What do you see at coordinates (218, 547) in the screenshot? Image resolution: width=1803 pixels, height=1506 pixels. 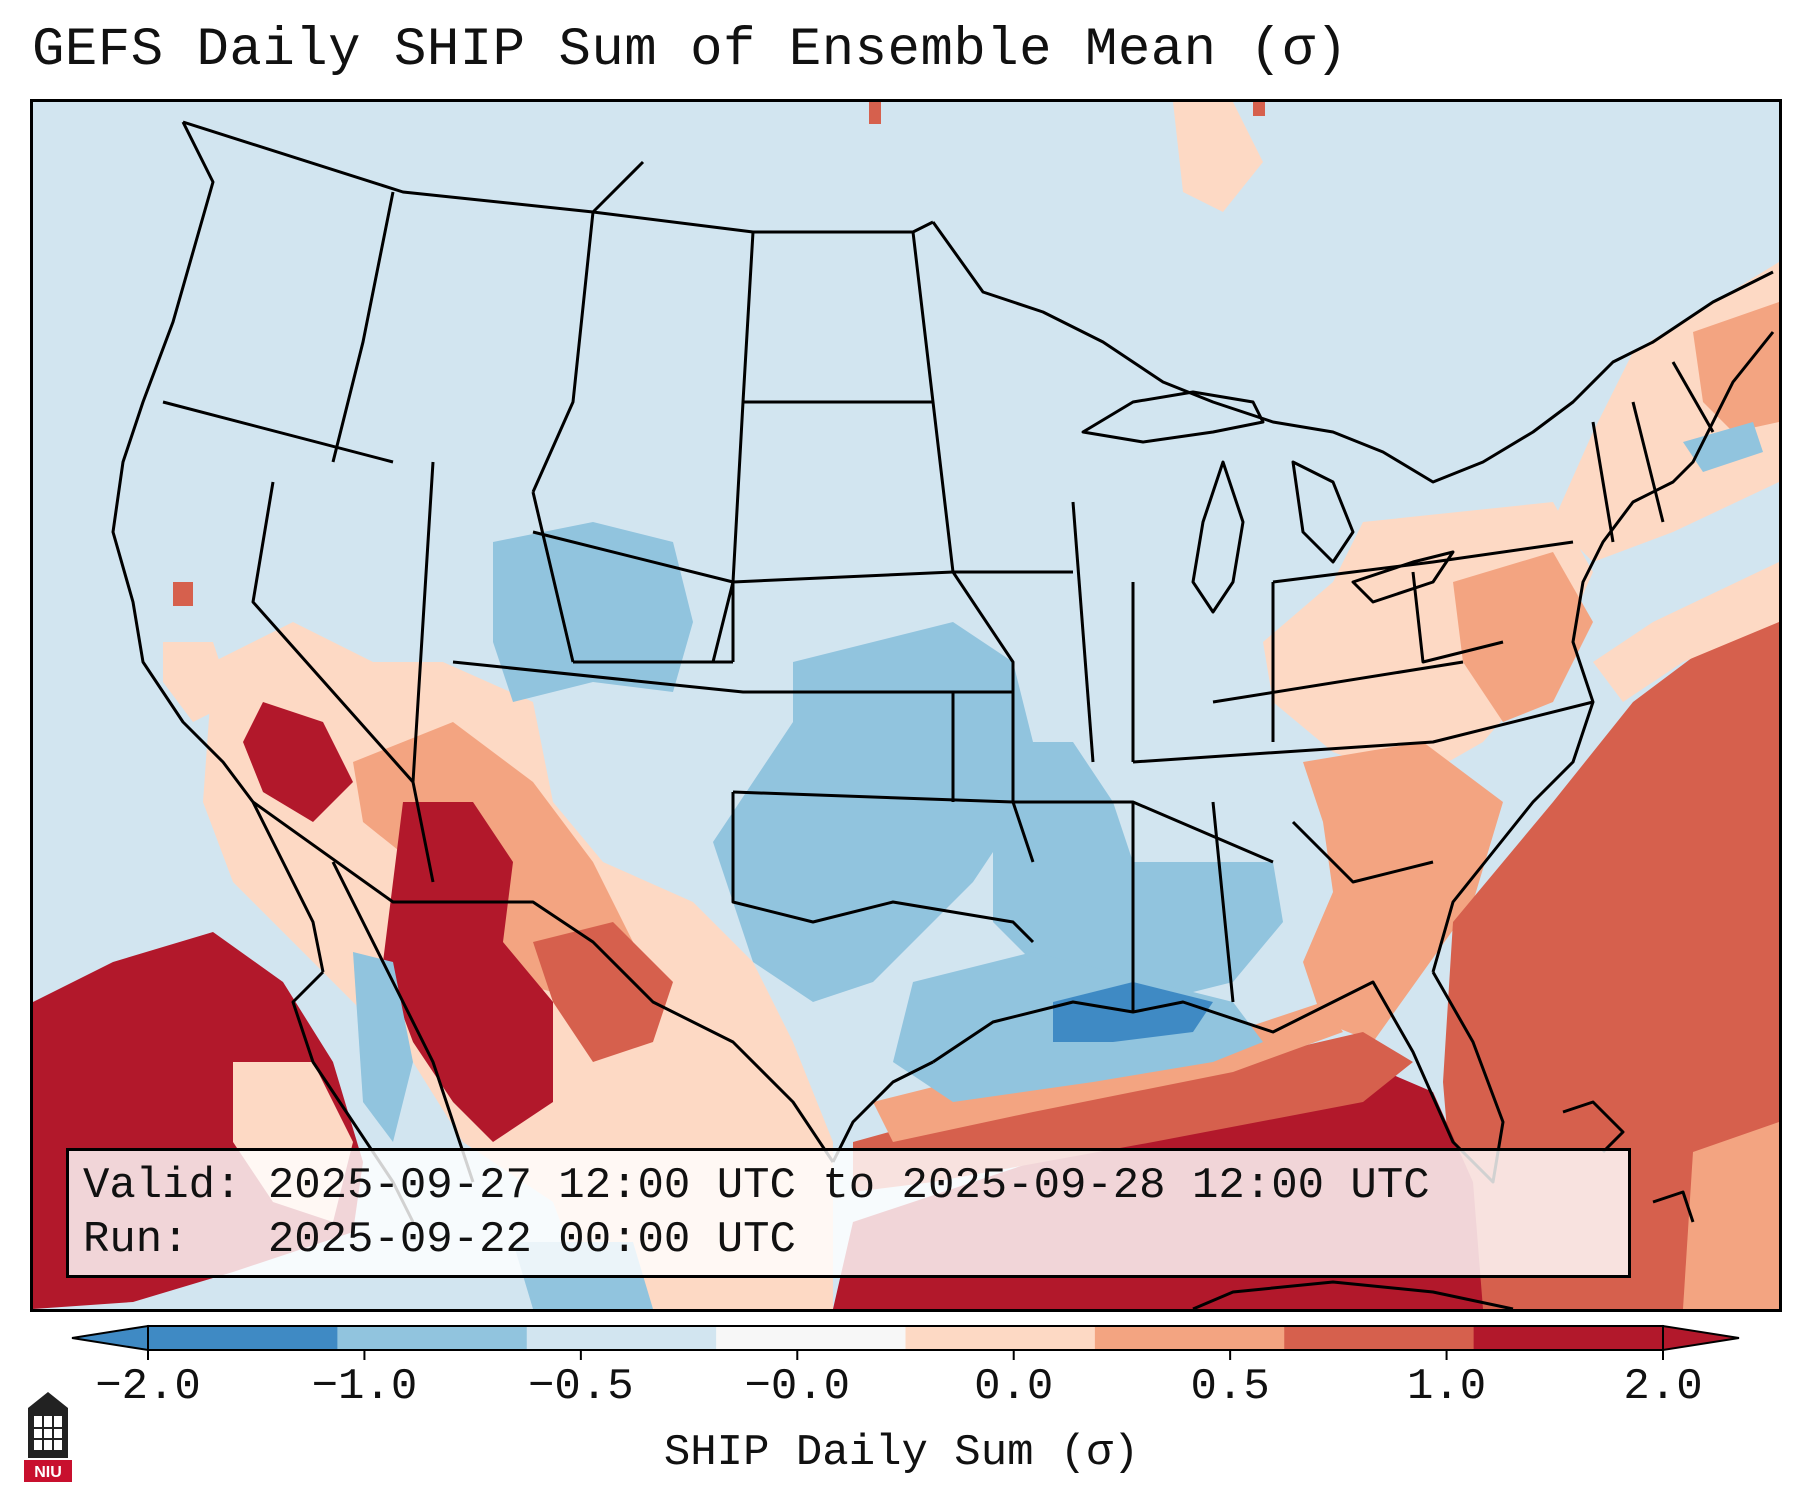 I see `pacific-coastline` at bounding box center [218, 547].